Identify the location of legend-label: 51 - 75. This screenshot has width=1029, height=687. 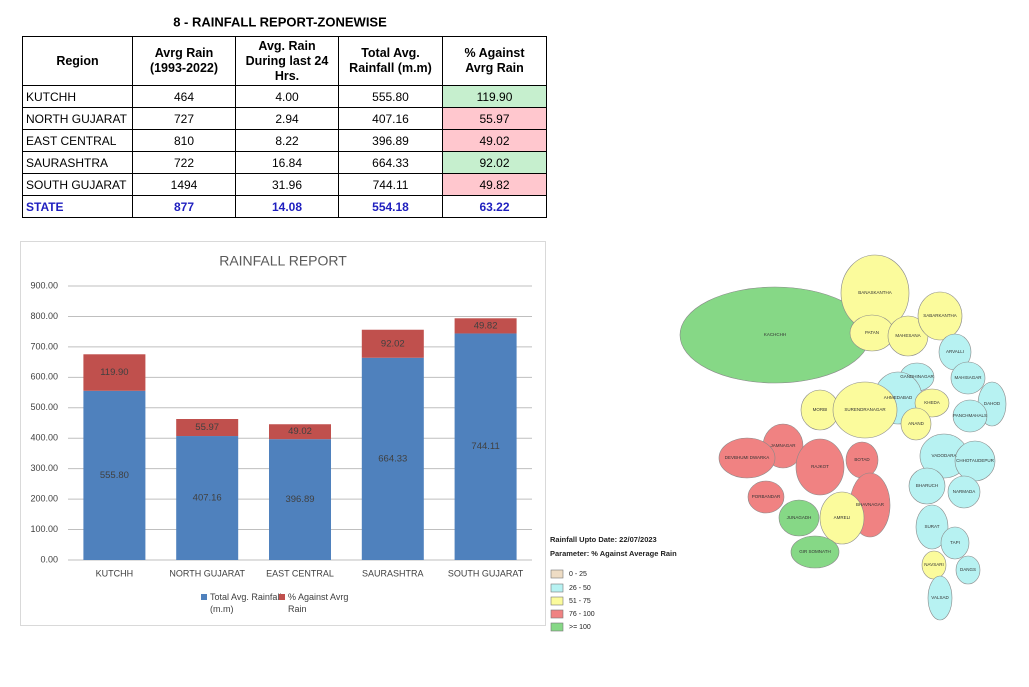
(580, 601).